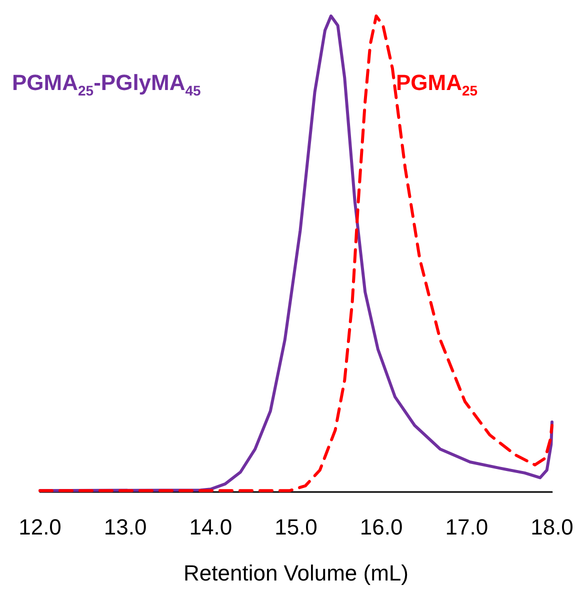 Image resolution: width=587 pixels, height=599 pixels. Describe the element at coordinates (296, 573) in the screenshot. I see `x-axis-title: Retention Volume (mL)` at that location.